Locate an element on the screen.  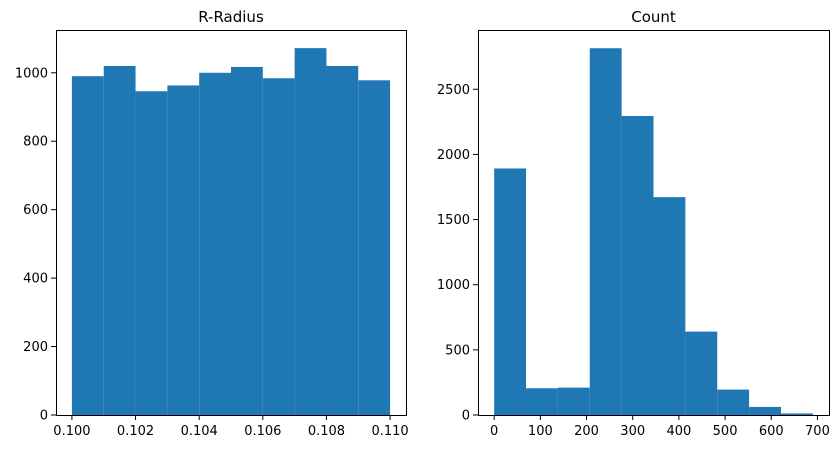
y-tick-label: 800 is located at coordinates (35, 142).